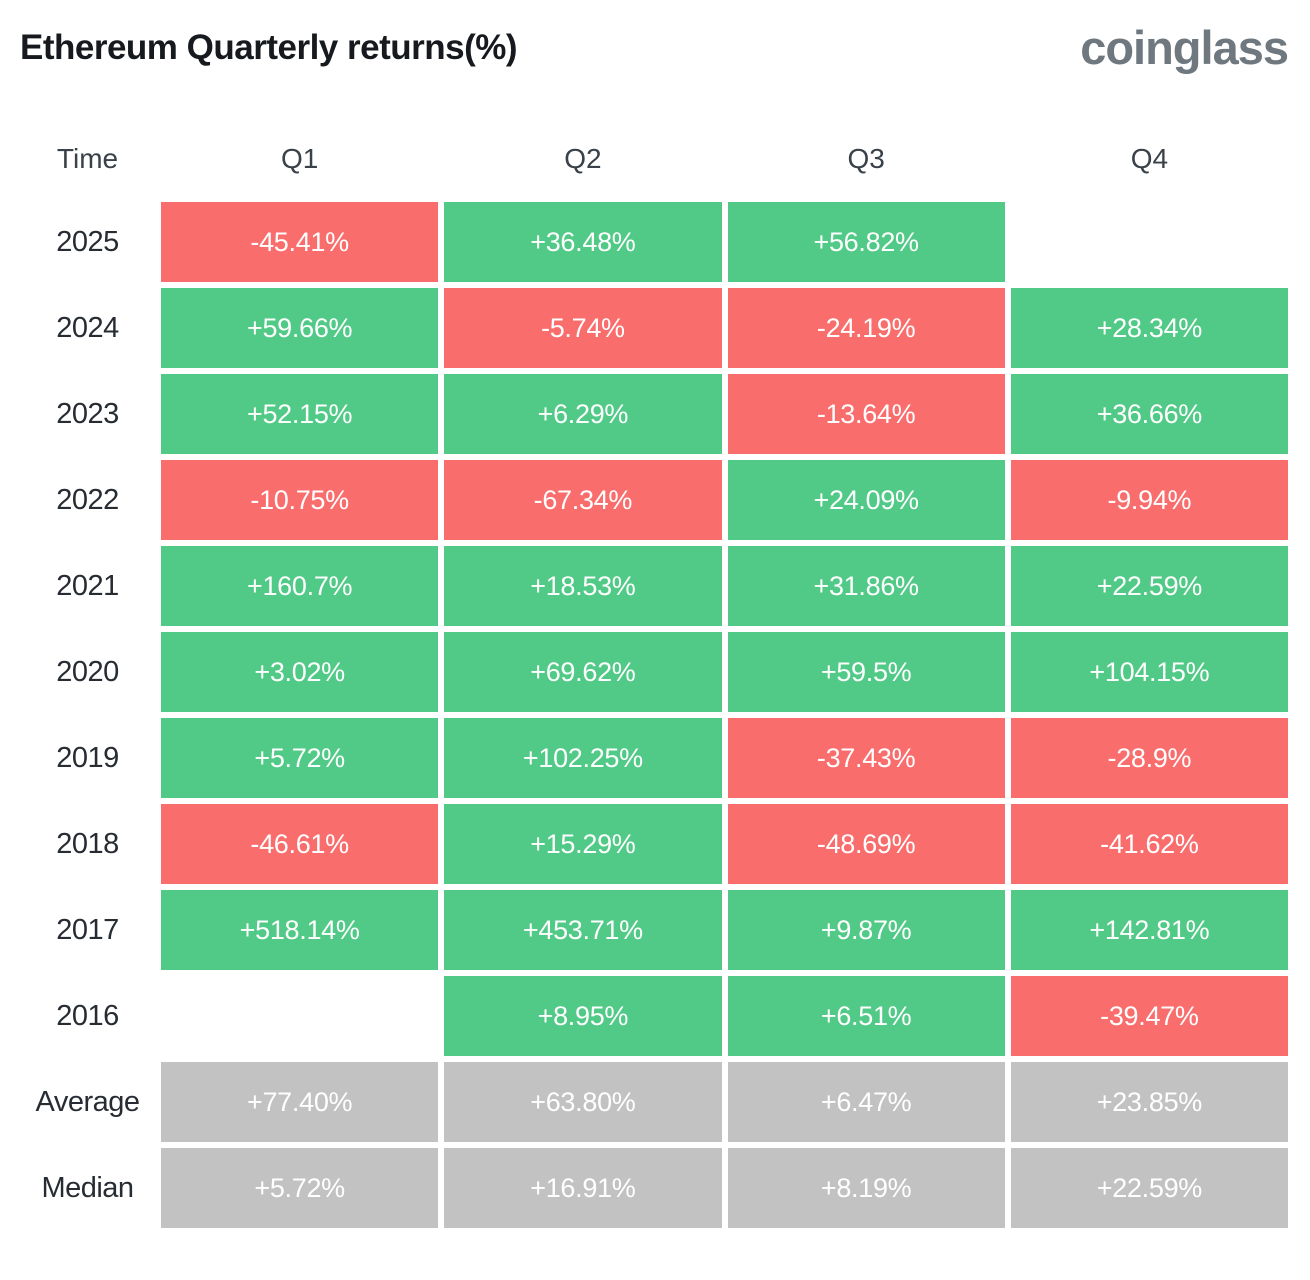  What do you see at coordinates (1149, 1016) in the screenshot?
I see `return-cell: -39.47%` at bounding box center [1149, 1016].